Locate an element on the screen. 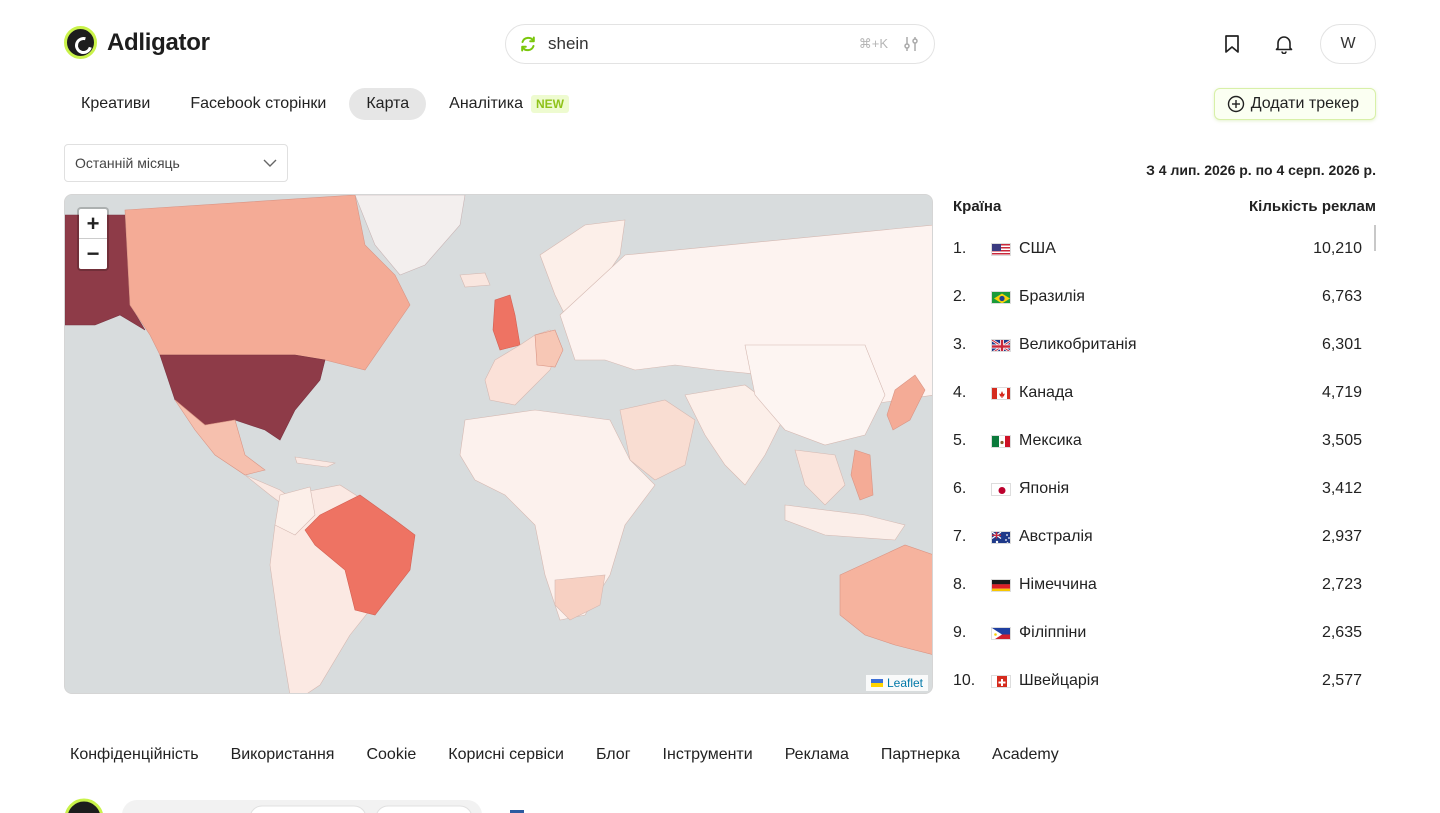 Image resolution: width=1440 pixels, height=813 pixels. flag-gb-icon is located at coordinates (1001, 345).